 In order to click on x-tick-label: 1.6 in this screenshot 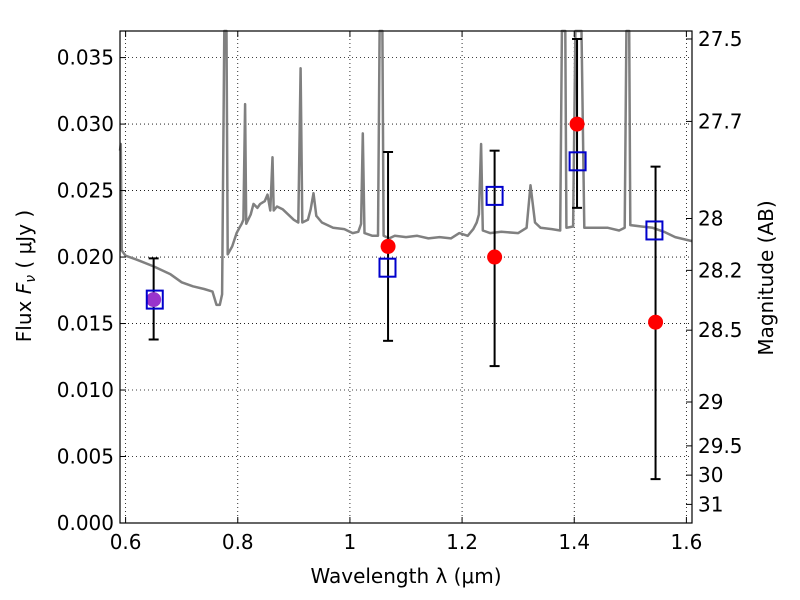, I will do `click(686, 542)`.